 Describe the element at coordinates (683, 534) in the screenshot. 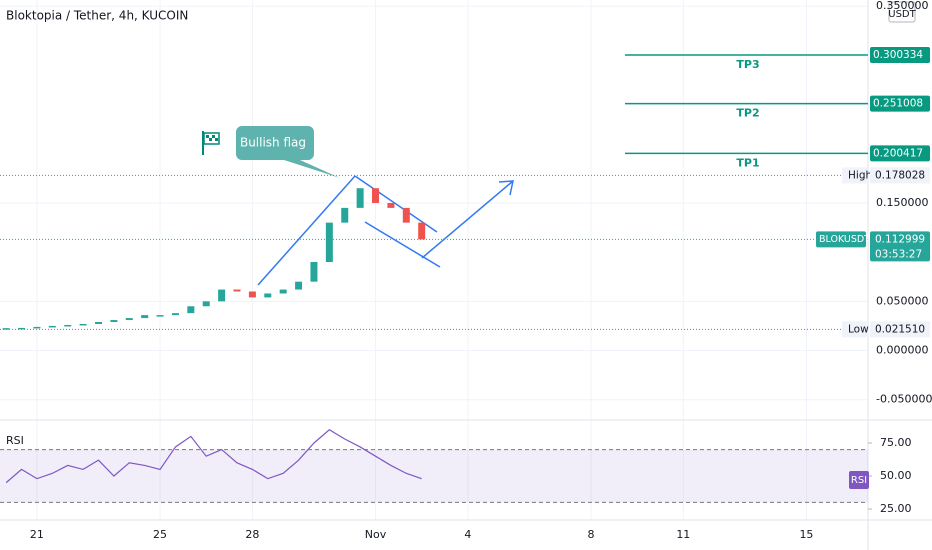

I see `x-tick-label: 11` at that location.